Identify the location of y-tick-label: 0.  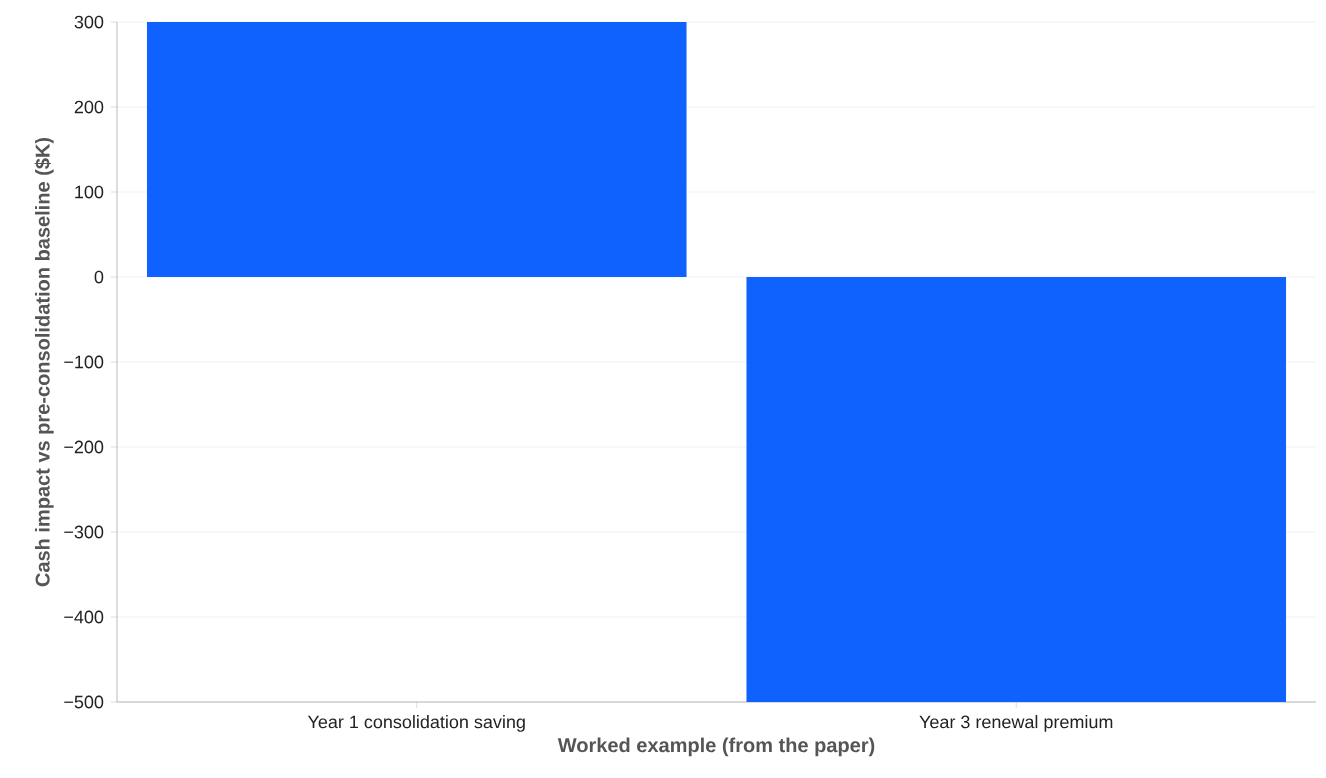
(99, 277).